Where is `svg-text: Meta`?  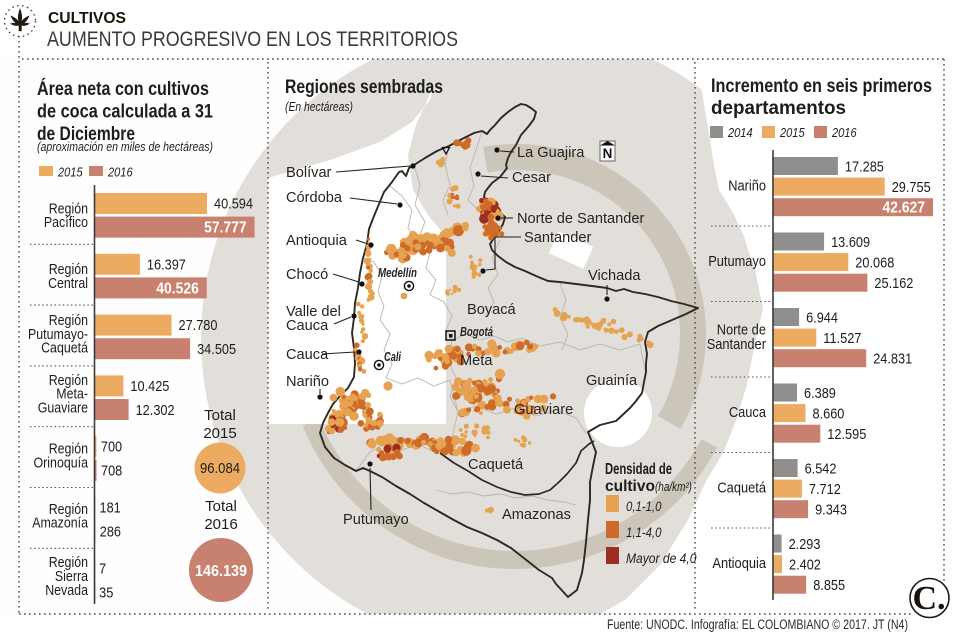
svg-text: Meta is located at coordinates (476, 361).